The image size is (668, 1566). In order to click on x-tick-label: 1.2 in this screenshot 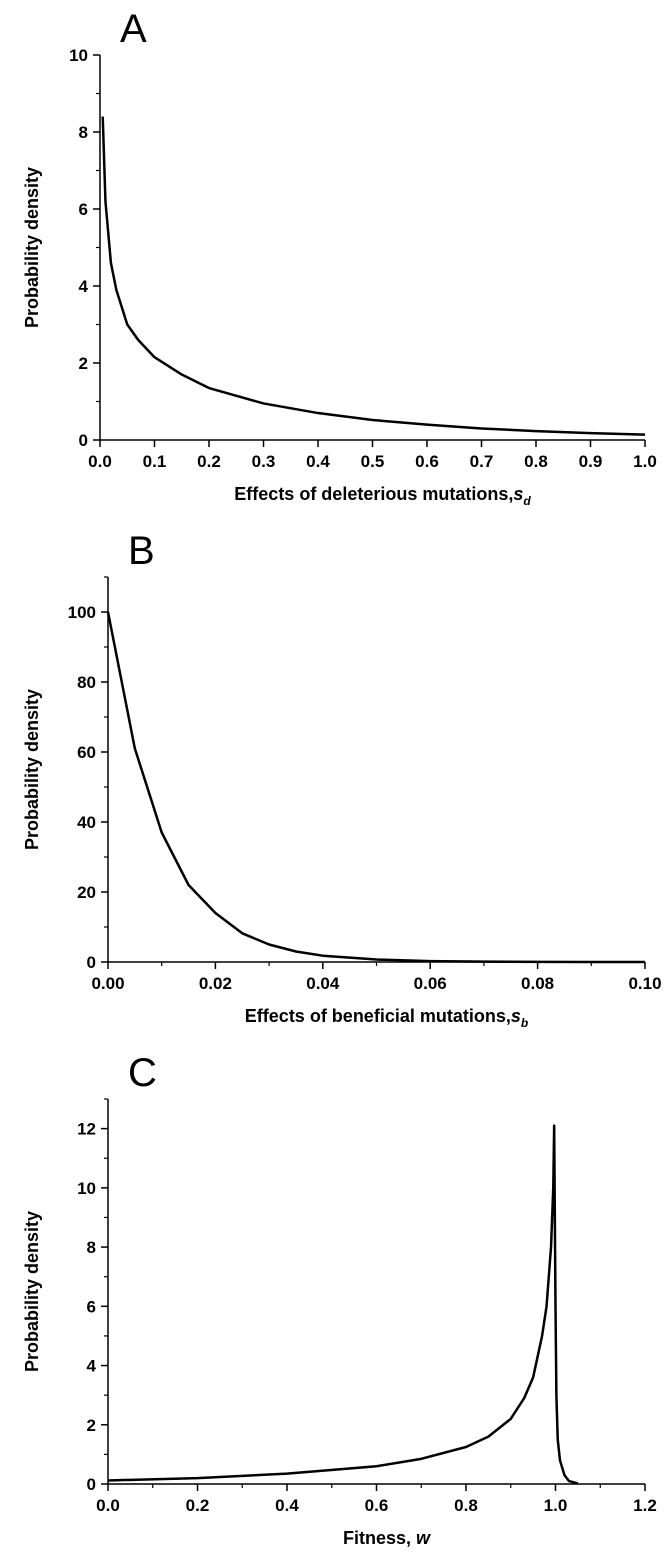, I will do `click(645, 1505)`.